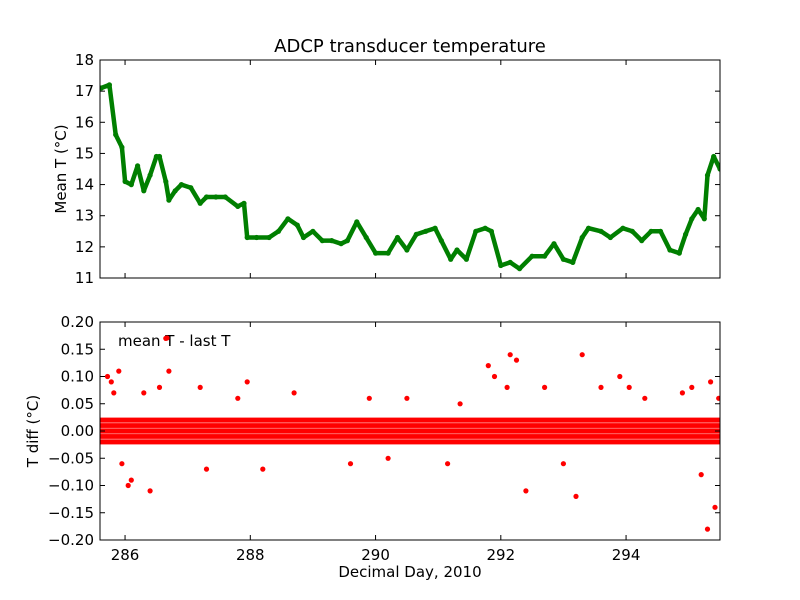  Describe the element at coordinates (77, 404) in the screenshot. I see `bottom-y-tick-label: 0.05` at that location.